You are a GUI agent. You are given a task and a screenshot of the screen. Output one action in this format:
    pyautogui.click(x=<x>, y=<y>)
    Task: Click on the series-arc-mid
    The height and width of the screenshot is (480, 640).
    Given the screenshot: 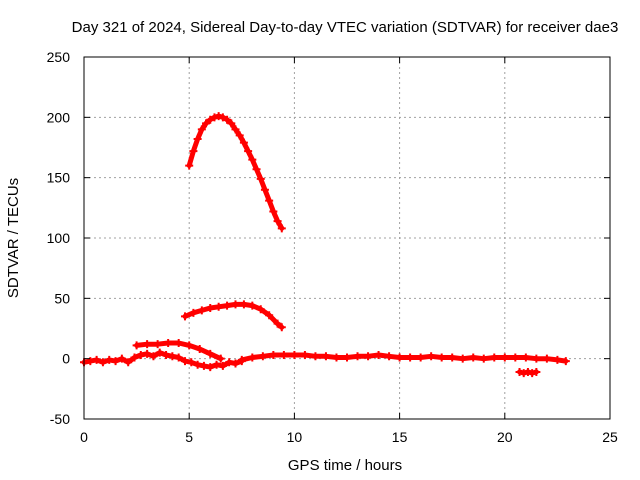 What is the action you would take?
    pyautogui.click(x=233, y=316)
    